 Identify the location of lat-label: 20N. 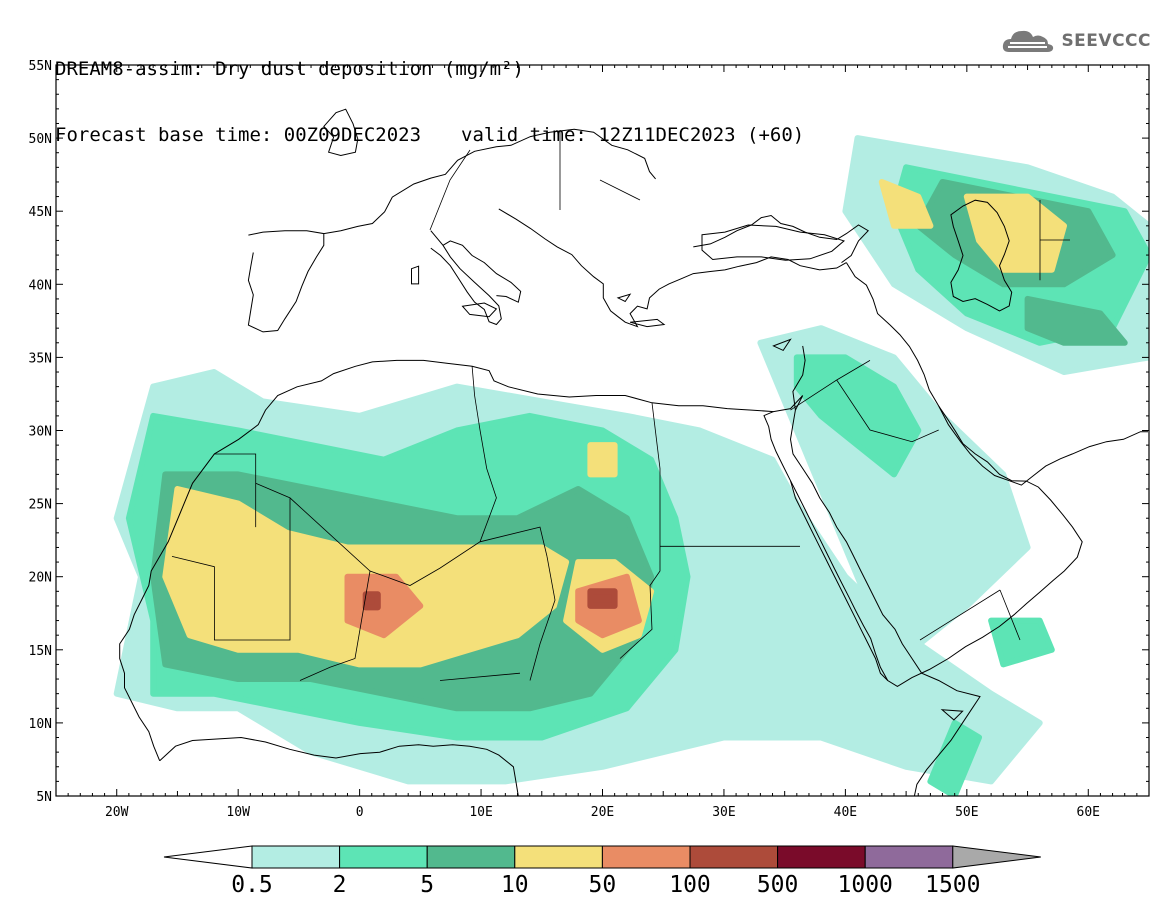
(40, 578).